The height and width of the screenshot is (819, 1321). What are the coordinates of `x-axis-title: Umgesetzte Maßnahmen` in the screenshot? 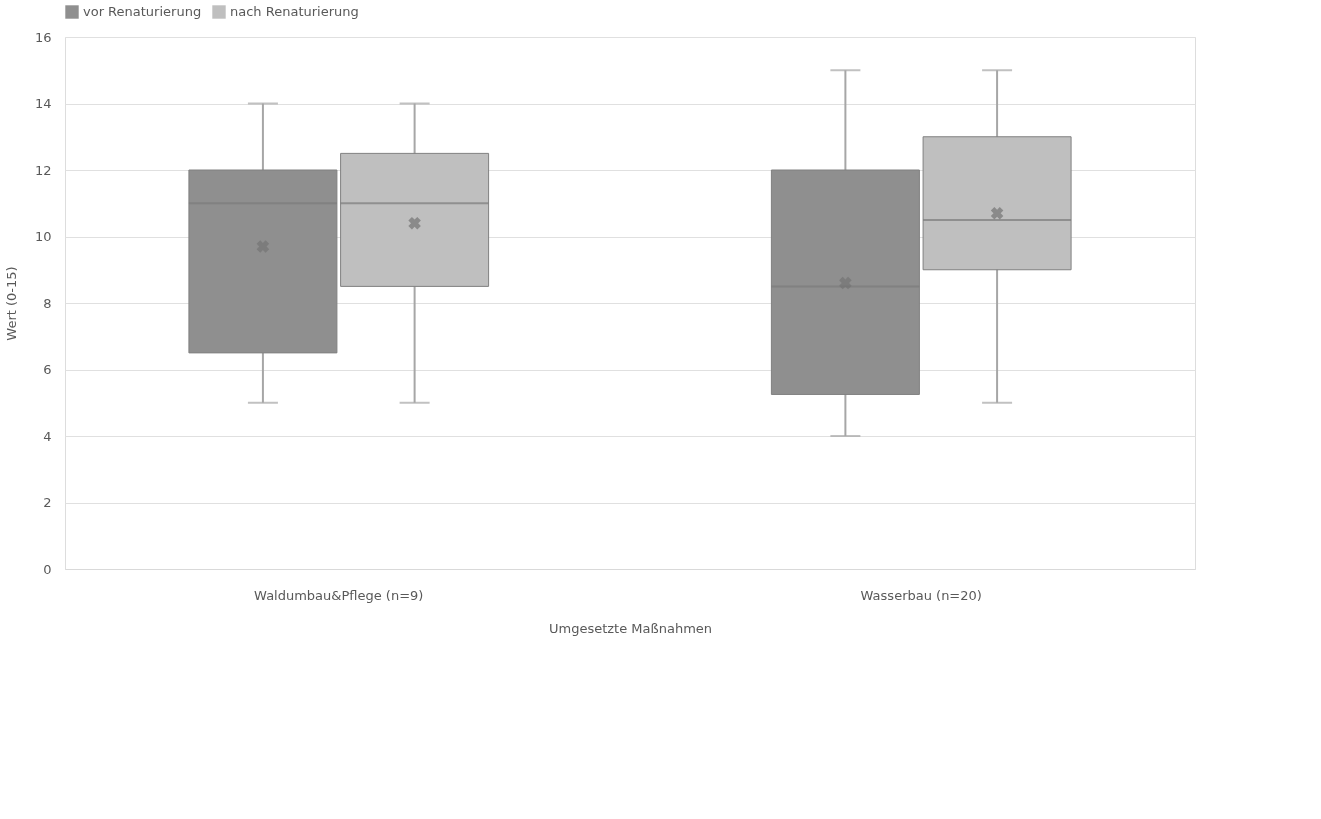 It's located at (630, 628).